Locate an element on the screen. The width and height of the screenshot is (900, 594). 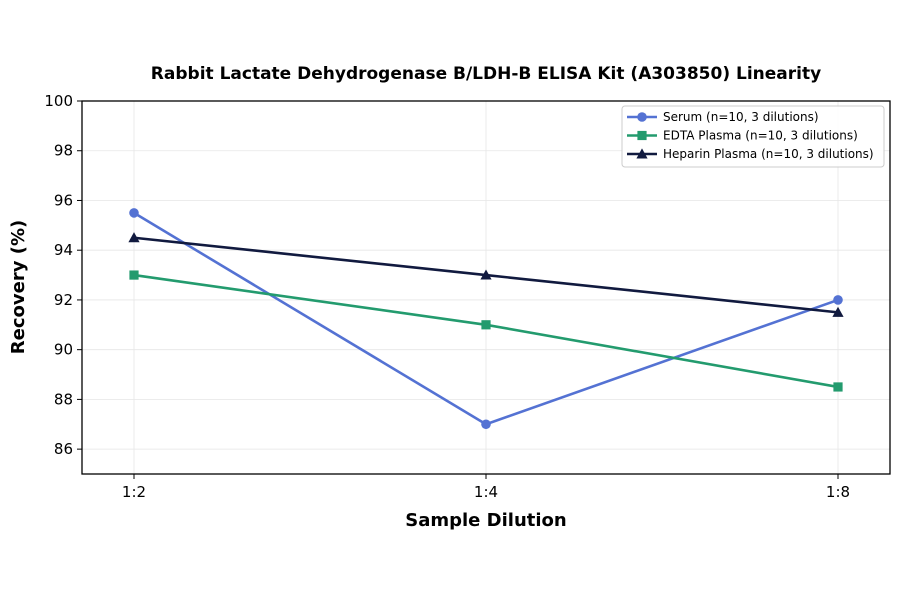
legend-label: Serum (n=10, 3 dilutions) is located at coordinates (741, 117).